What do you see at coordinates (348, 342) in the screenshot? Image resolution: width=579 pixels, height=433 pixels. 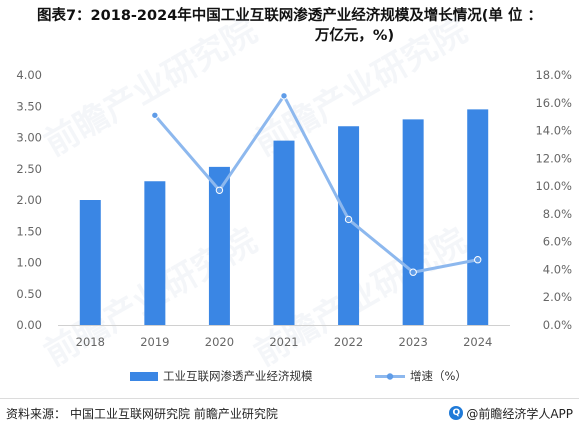 I see `x-tick-label: 2022` at bounding box center [348, 342].